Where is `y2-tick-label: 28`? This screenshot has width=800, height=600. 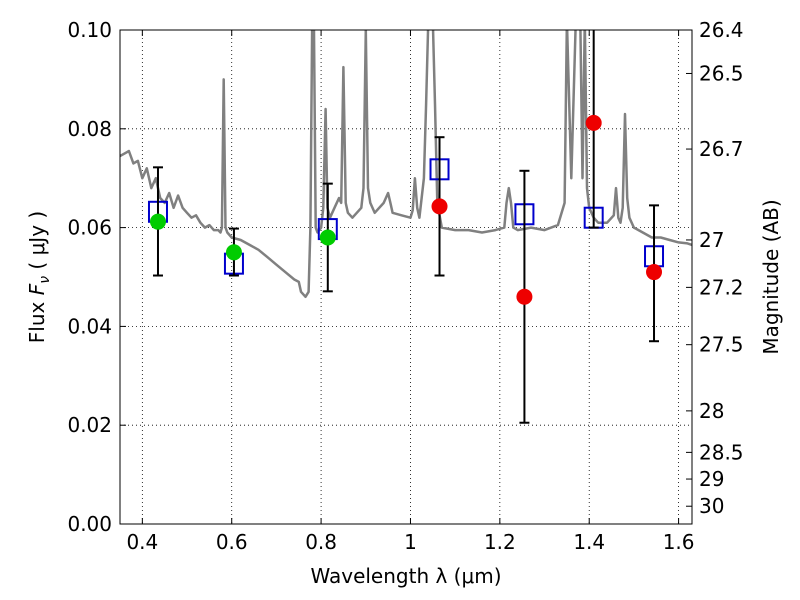
y2-tick-label: 28 is located at coordinates (711, 411).